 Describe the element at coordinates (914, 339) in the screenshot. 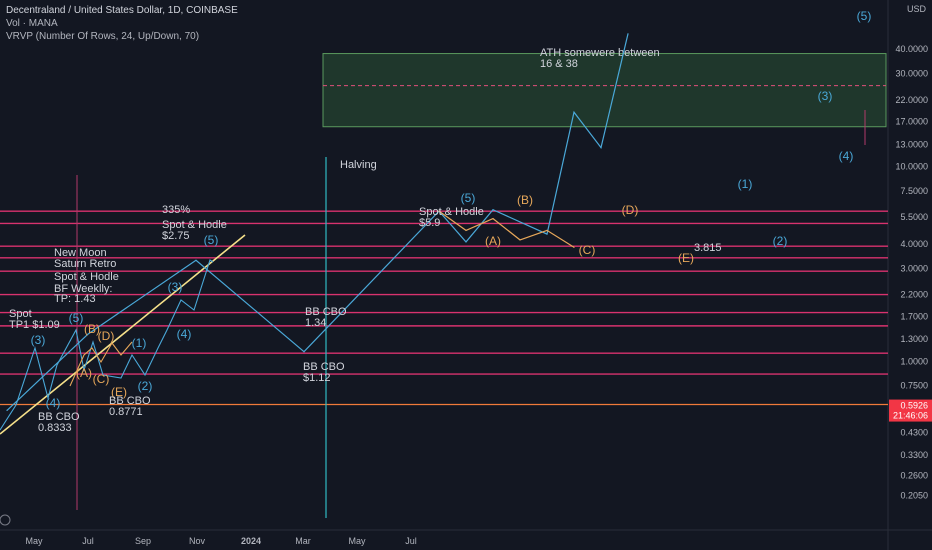

I see `y-tick-label: 1.3000` at that location.